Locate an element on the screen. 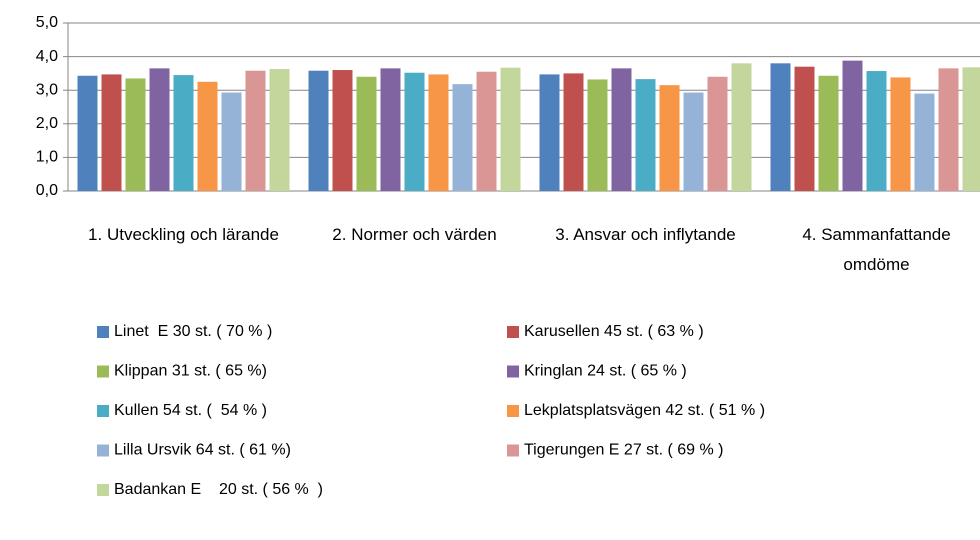 The height and width of the screenshot is (540, 980). legend-label: Tigerungen E 27 st. ( 69 % ) is located at coordinates (624, 450).